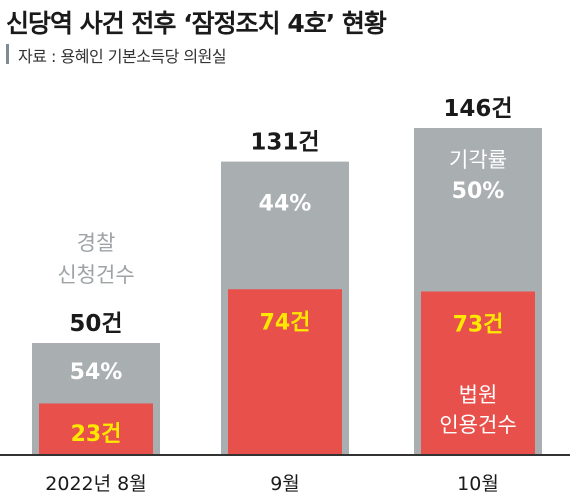  I want to click on accepted-label-1: 23건, so click(96, 434).